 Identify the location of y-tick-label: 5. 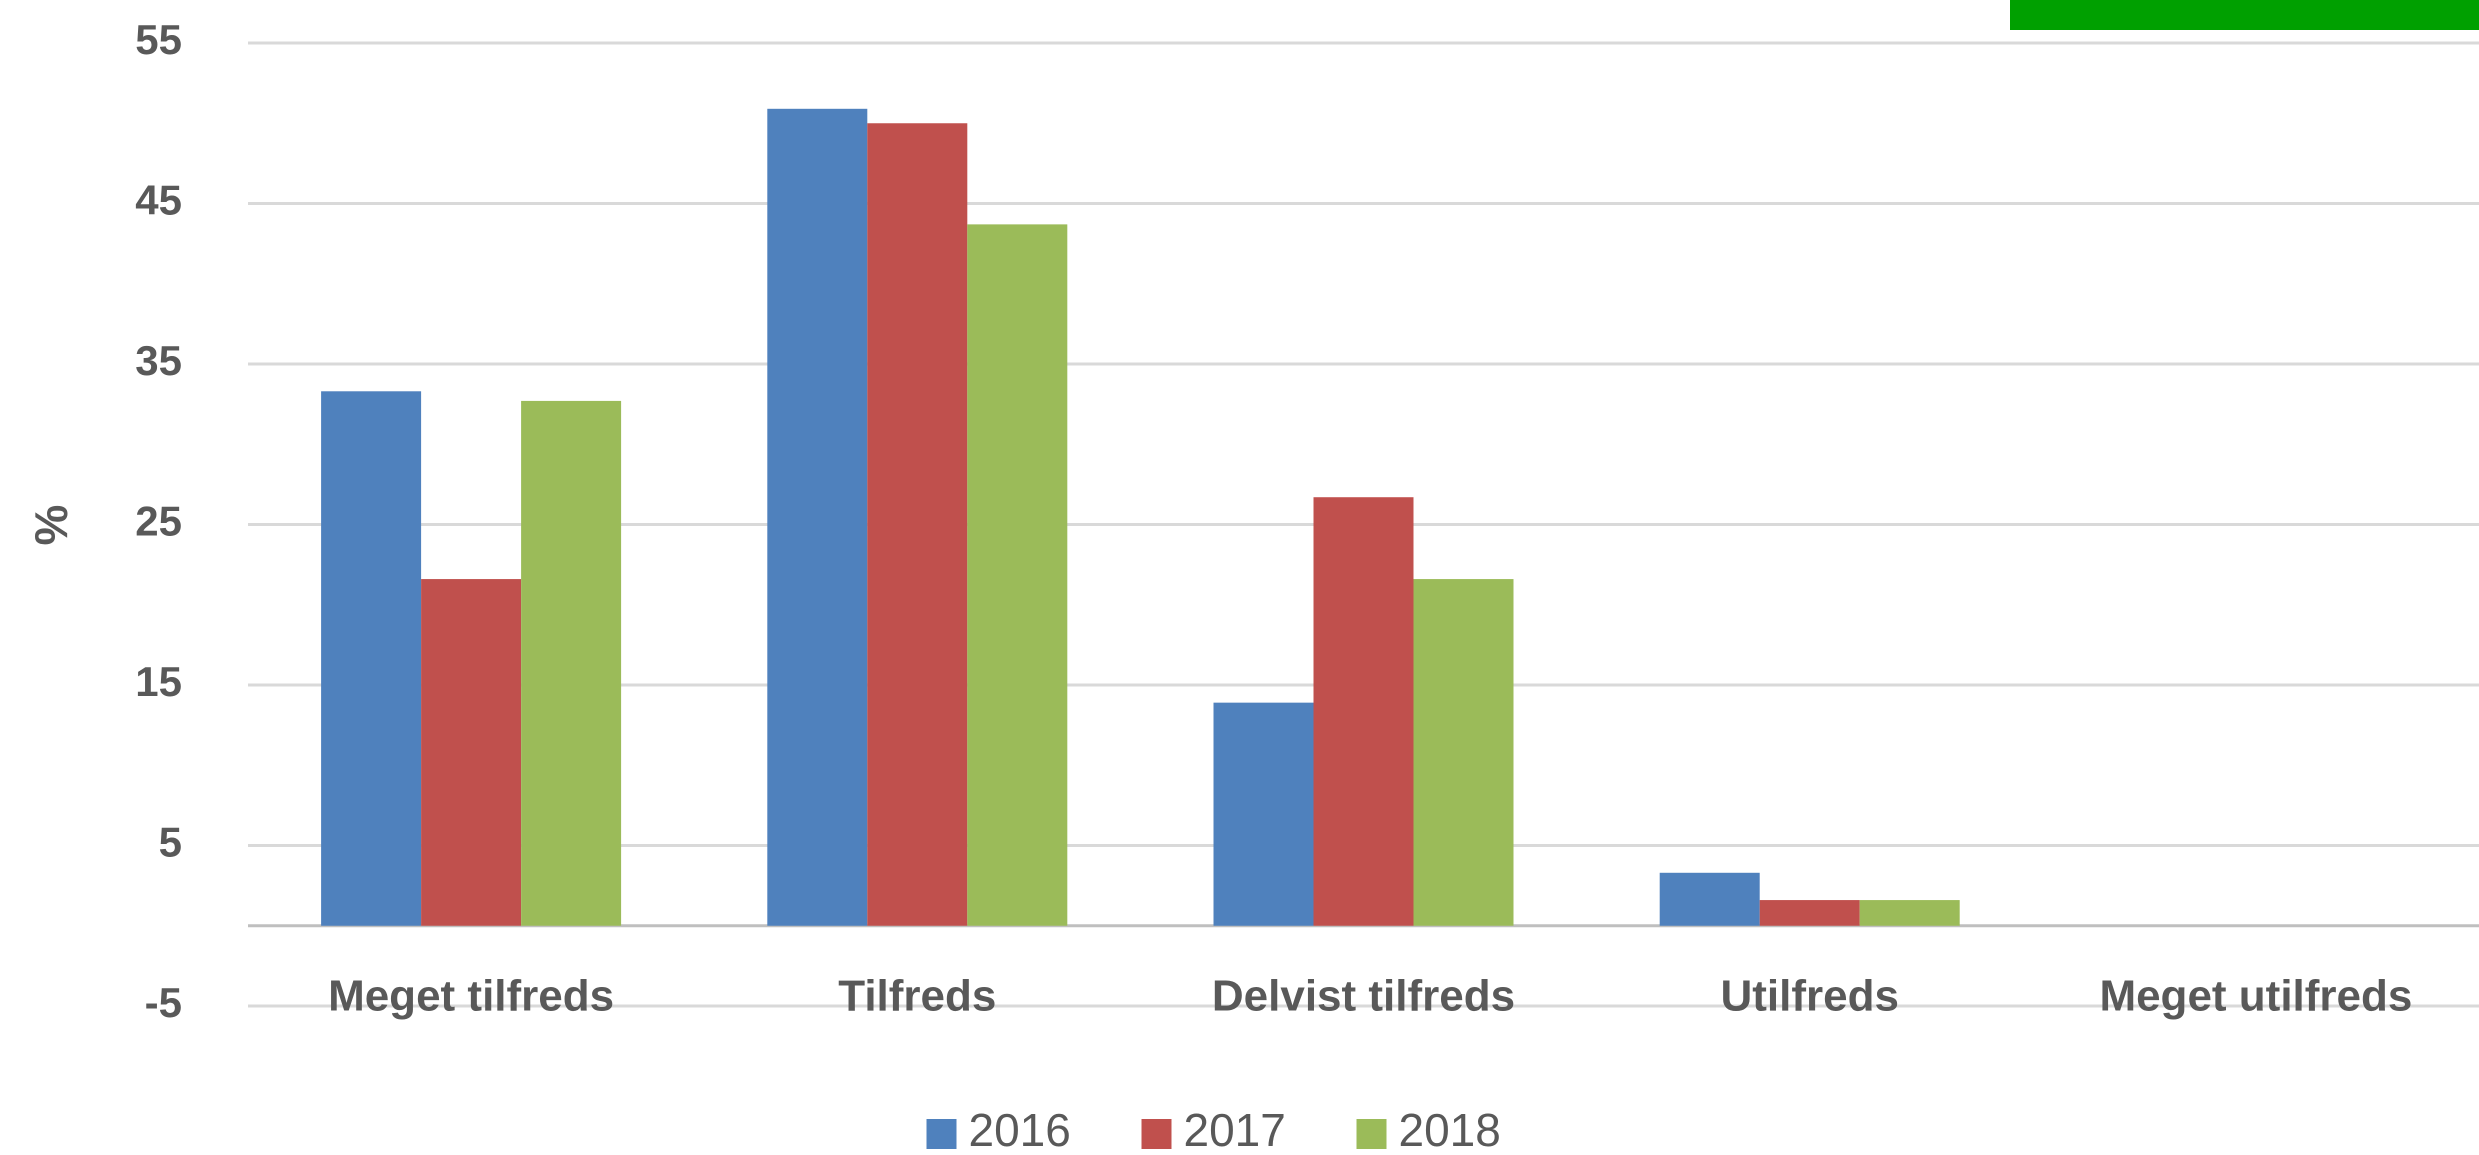
(170, 842).